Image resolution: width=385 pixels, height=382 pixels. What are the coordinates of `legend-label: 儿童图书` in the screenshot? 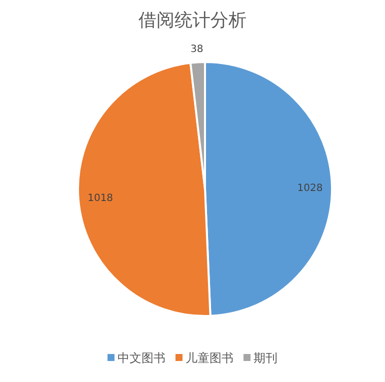 It's located at (210, 358).